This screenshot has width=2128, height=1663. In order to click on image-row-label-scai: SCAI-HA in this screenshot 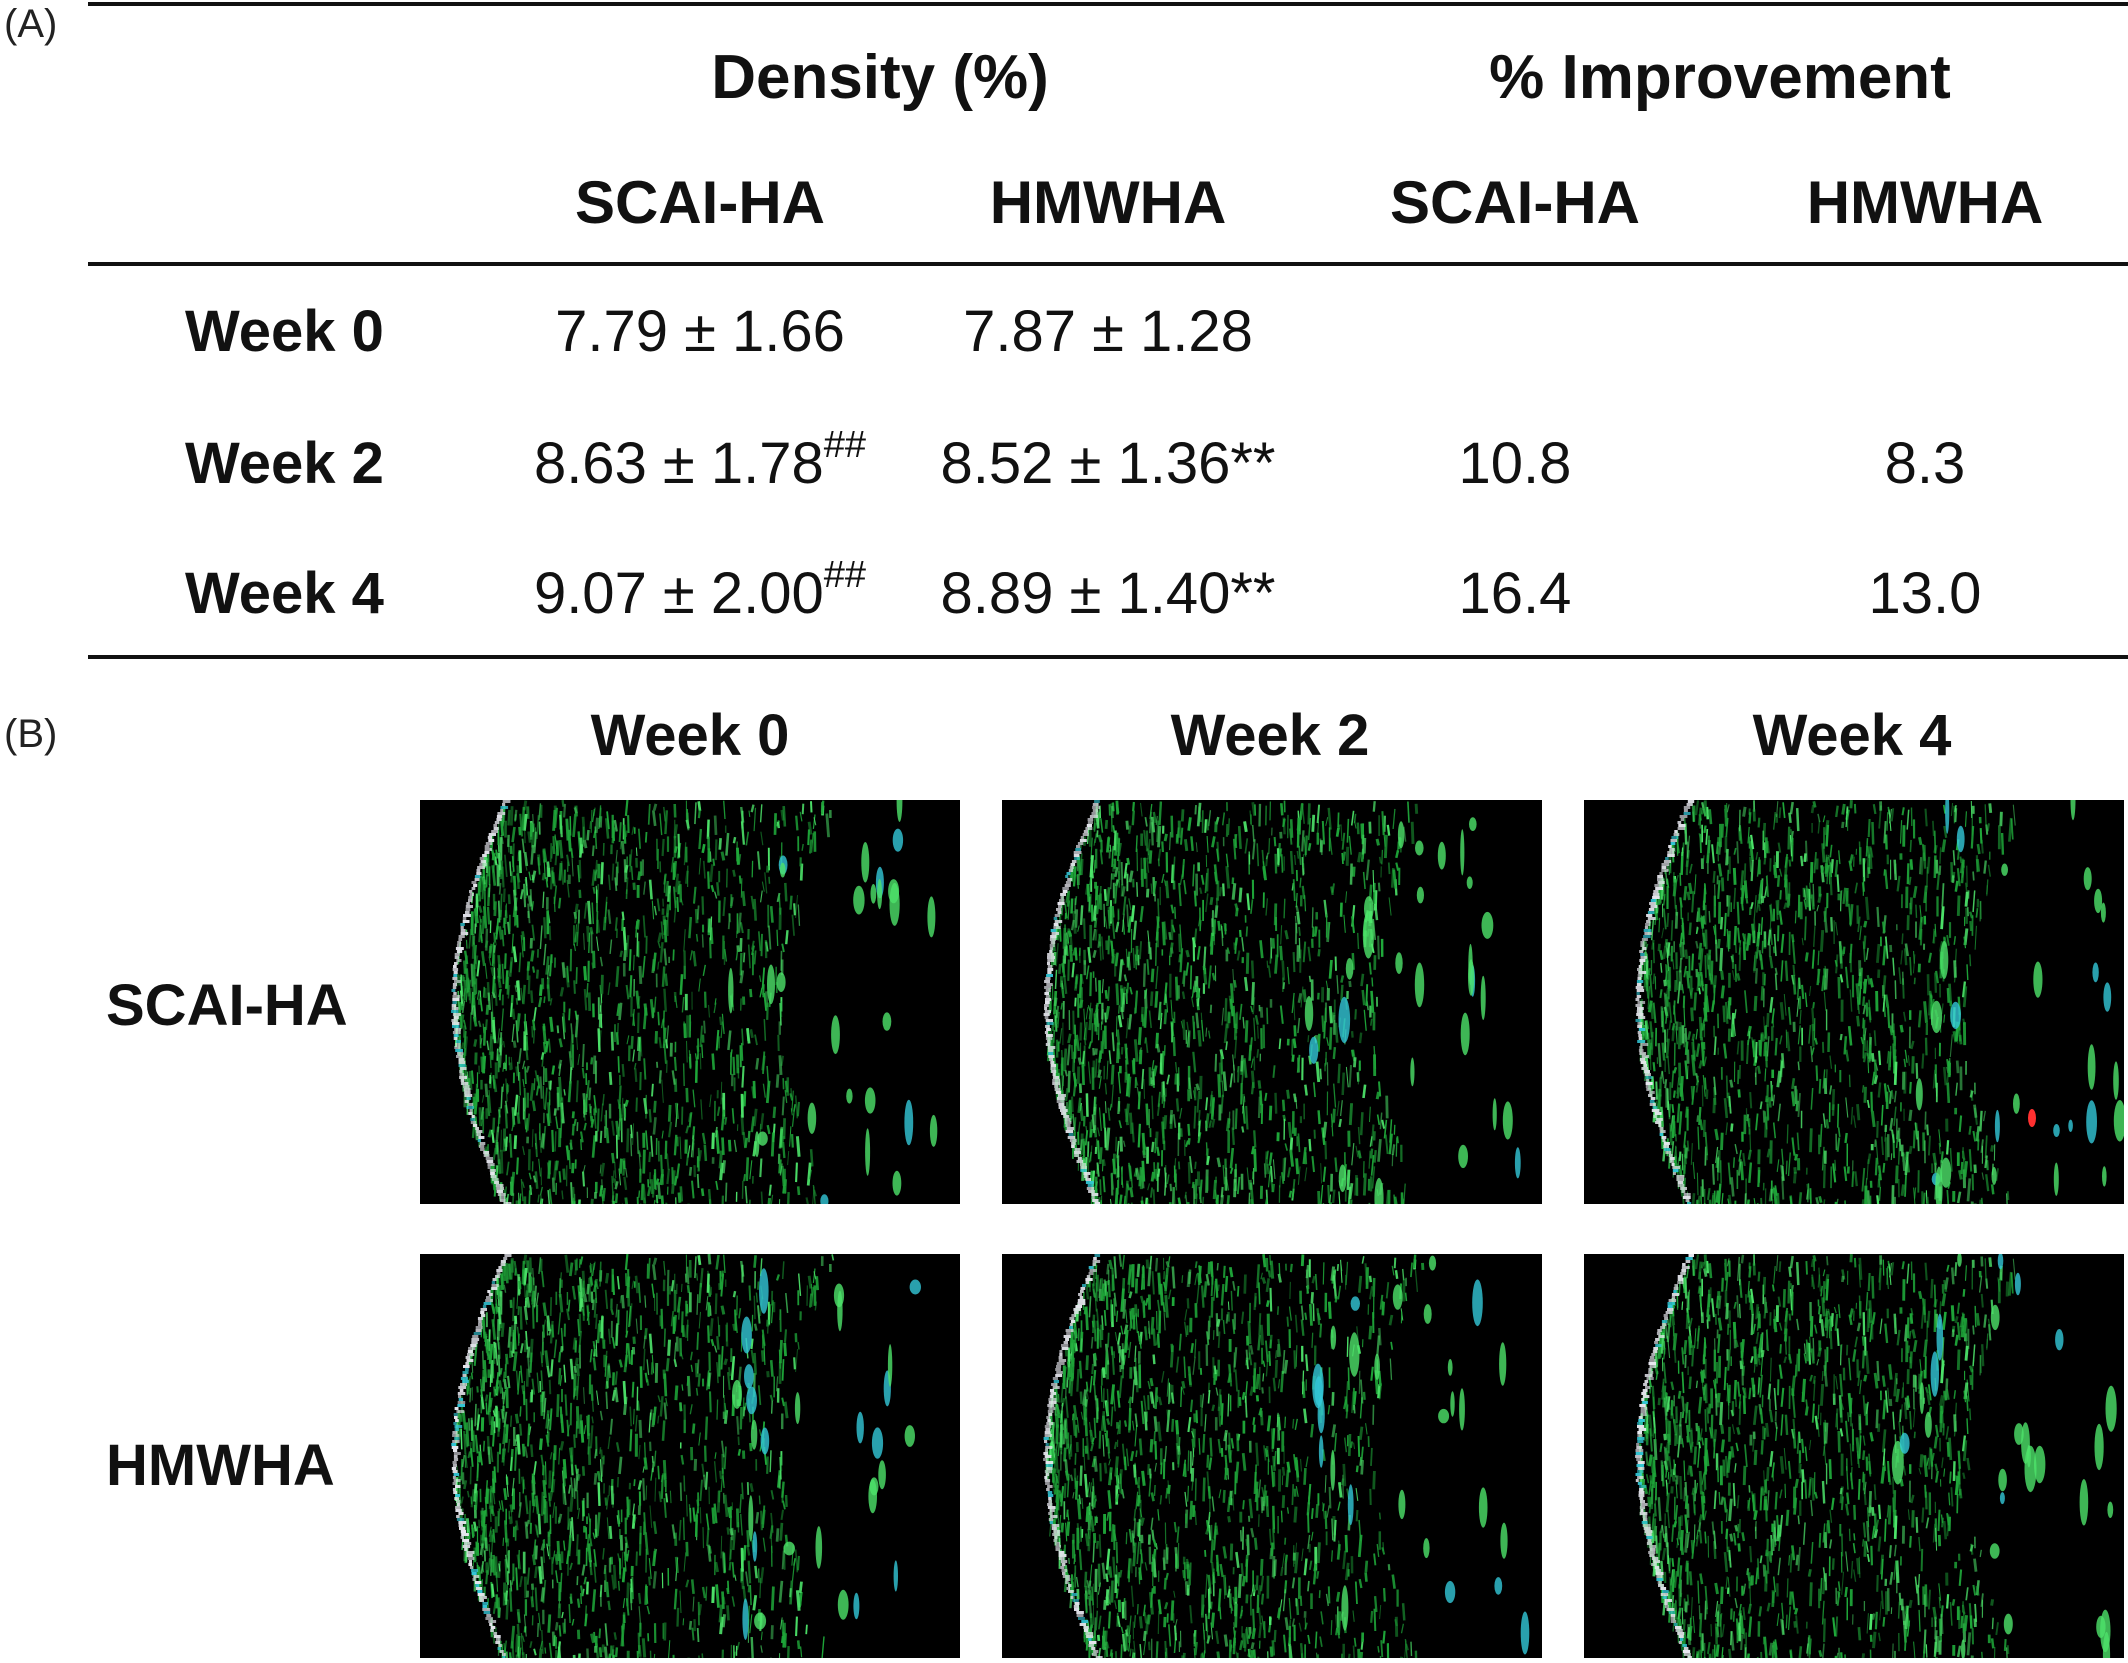, I will do `click(227, 1005)`.